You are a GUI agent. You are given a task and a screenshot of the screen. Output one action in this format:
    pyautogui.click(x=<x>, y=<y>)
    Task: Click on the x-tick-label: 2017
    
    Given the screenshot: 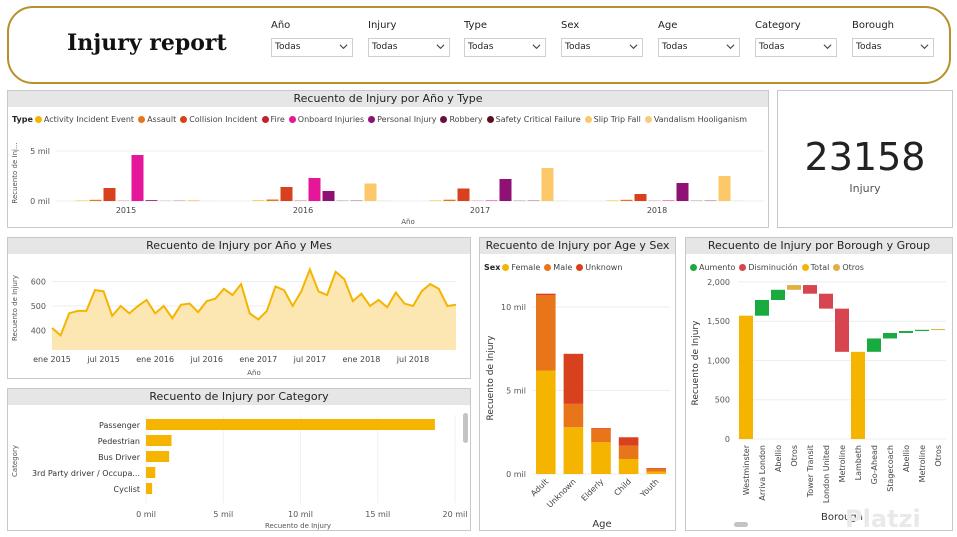 What is the action you would take?
    pyautogui.click(x=480, y=210)
    